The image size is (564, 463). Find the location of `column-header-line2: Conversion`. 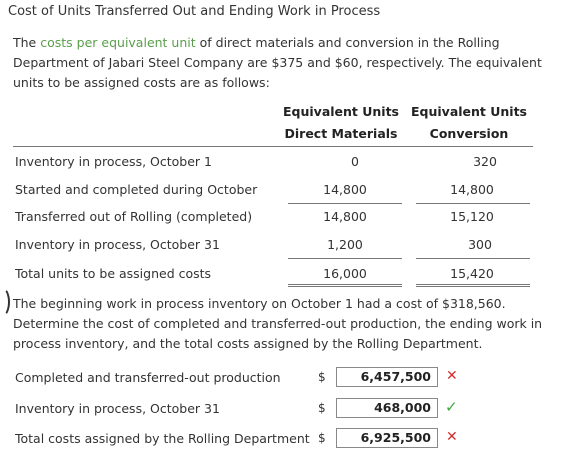

column-header-line2: Conversion is located at coordinates (469, 133).